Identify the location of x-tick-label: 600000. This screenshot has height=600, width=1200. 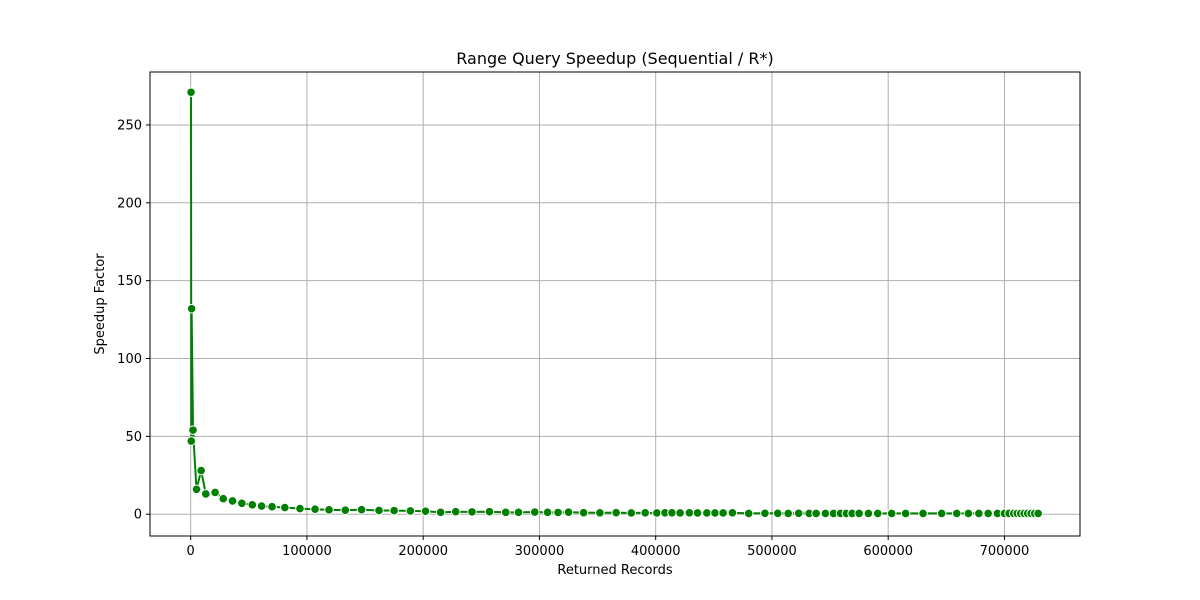
(888, 551).